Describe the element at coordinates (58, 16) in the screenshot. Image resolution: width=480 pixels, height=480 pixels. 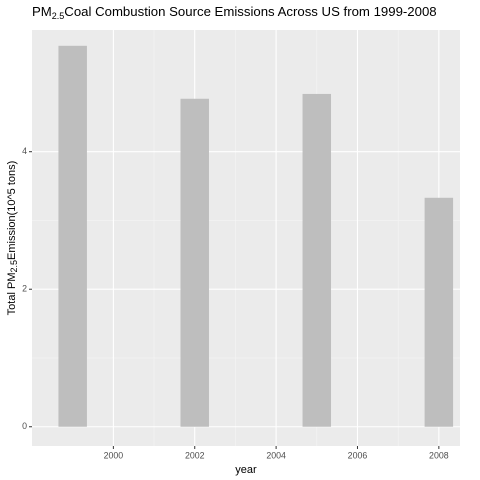
I see `title-subscript: 2.5` at that location.